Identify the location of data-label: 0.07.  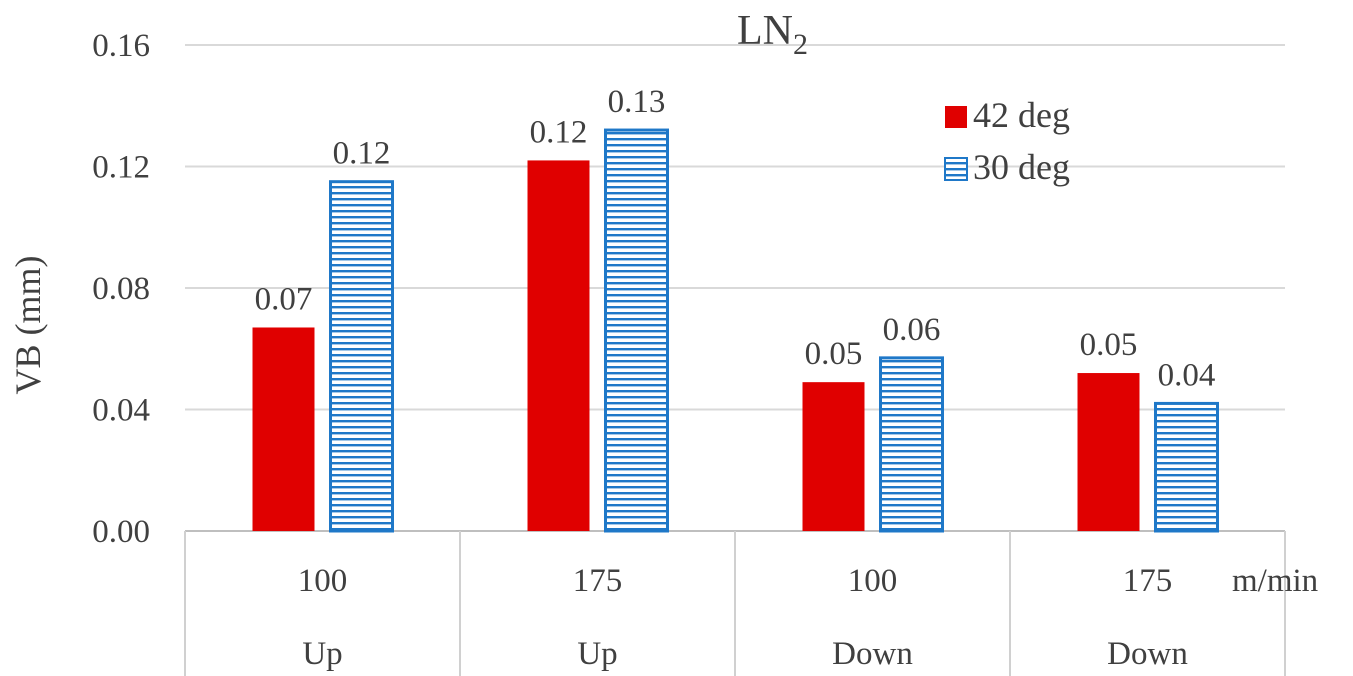
(284, 299).